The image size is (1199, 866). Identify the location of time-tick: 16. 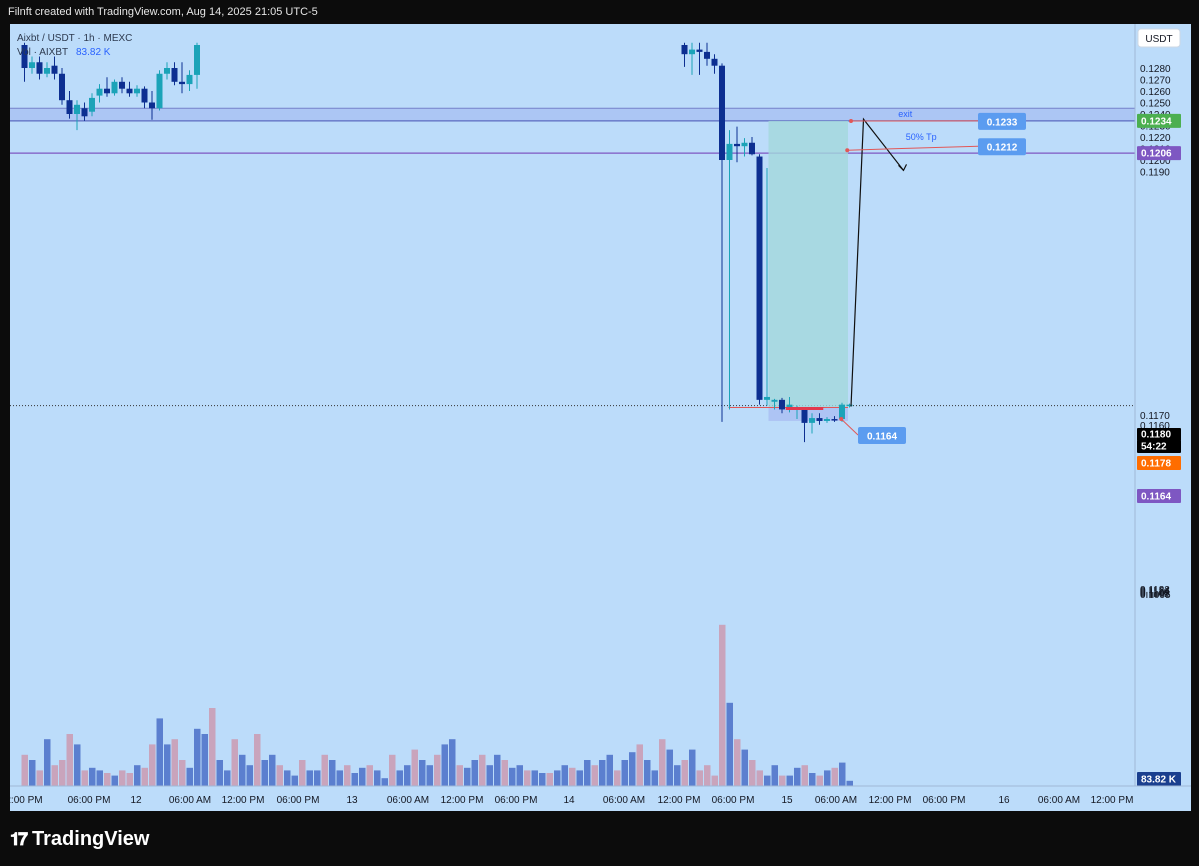
(1004, 800).